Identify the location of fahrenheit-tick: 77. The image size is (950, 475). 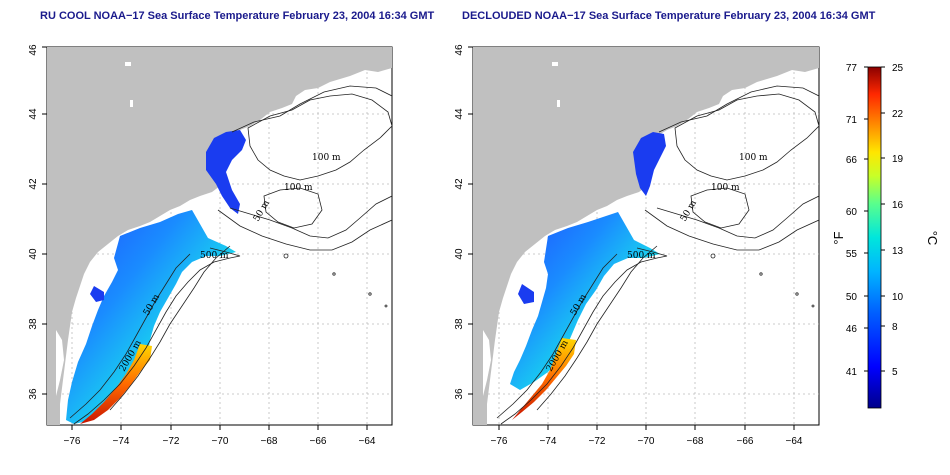
(852, 68).